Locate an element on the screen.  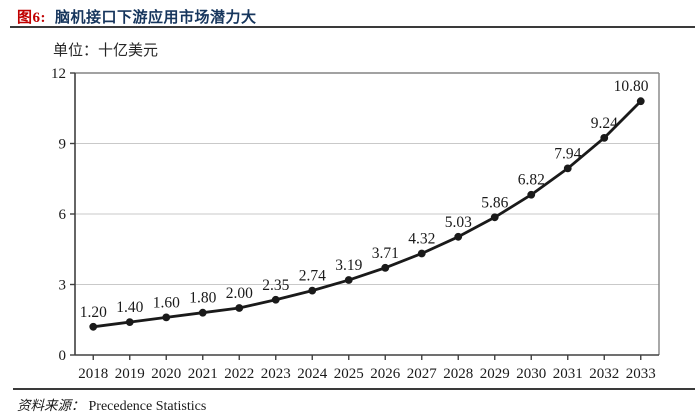
source-text: Precedence Statistics is located at coordinates (147, 406).